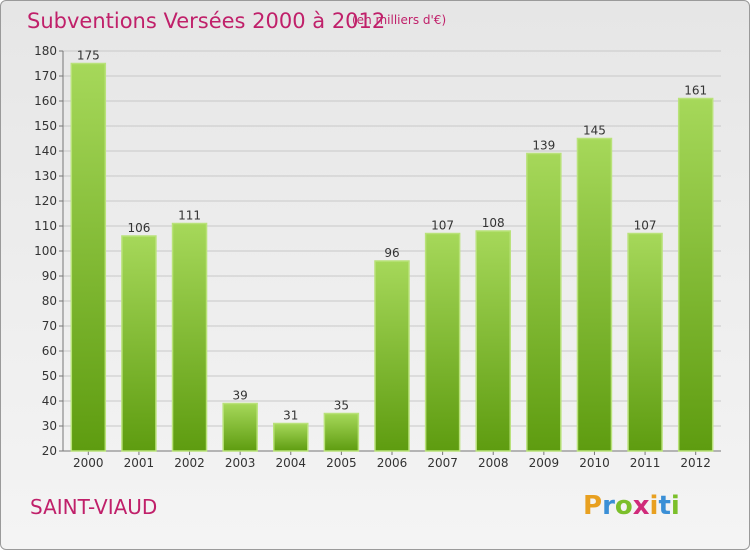 The width and height of the screenshot is (750, 550). What do you see at coordinates (240, 463) in the screenshot?
I see `x-tick-label-2003: 2003` at bounding box center [240, 463].